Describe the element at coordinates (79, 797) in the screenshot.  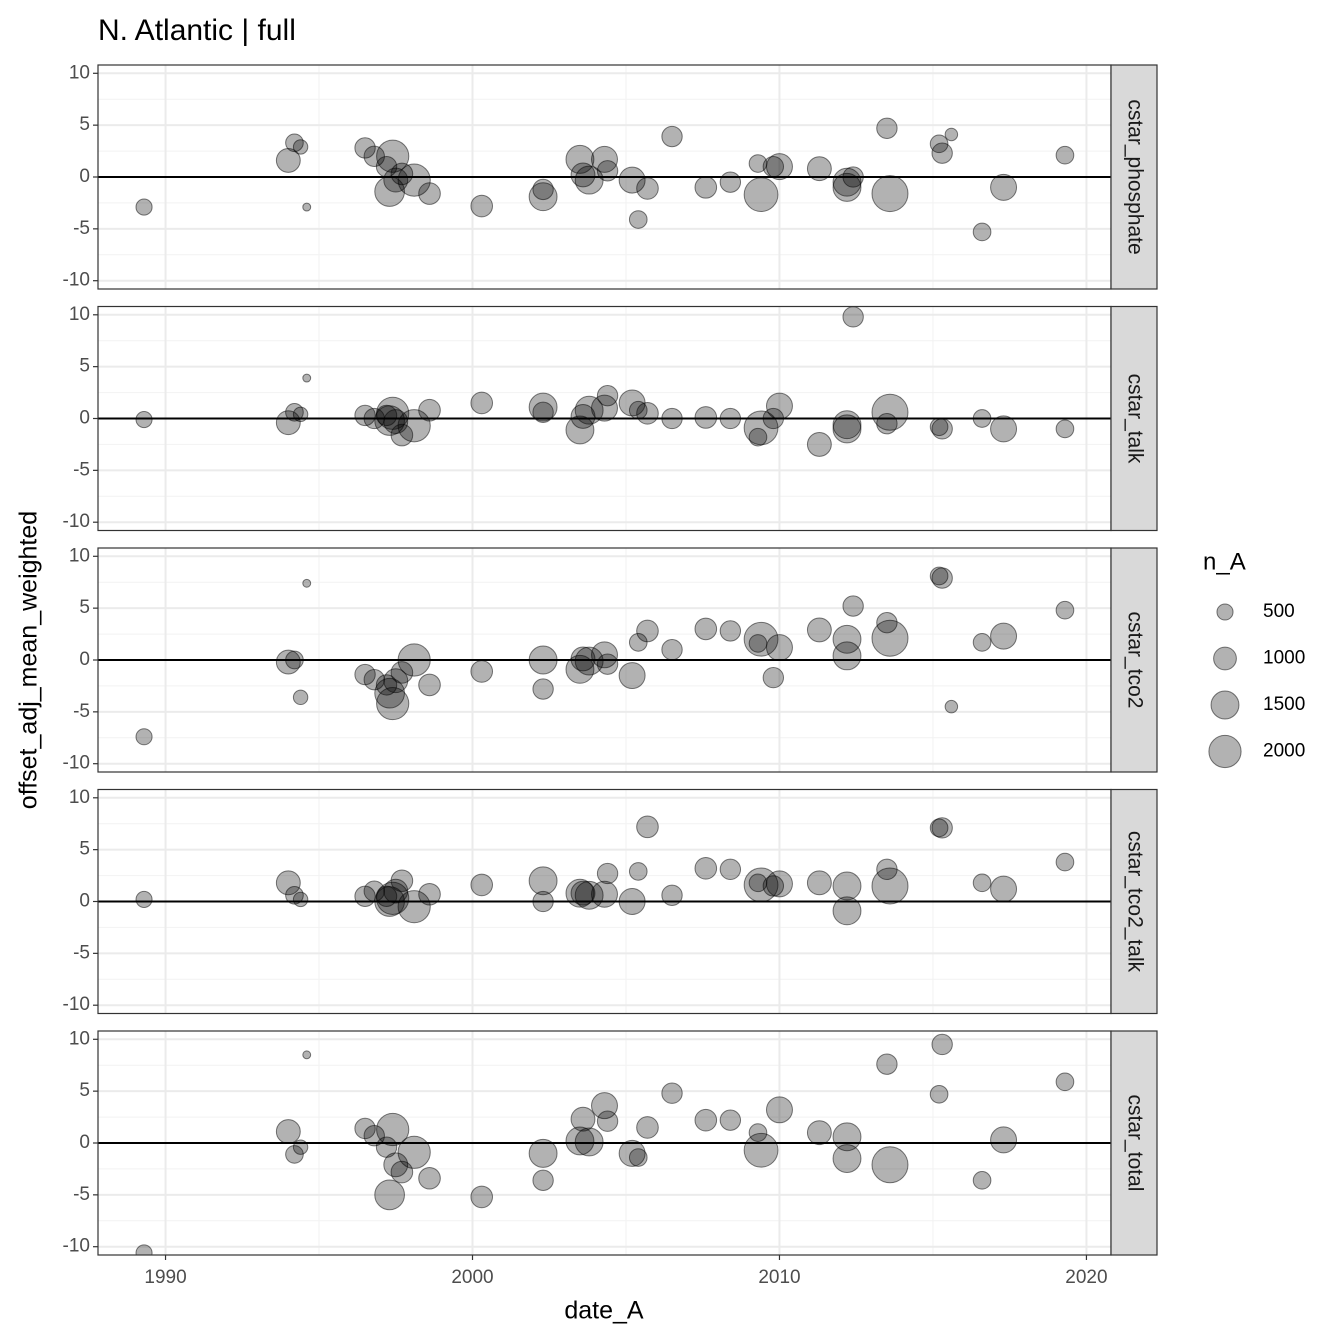
I see `y-tick-label: 10` at that location.